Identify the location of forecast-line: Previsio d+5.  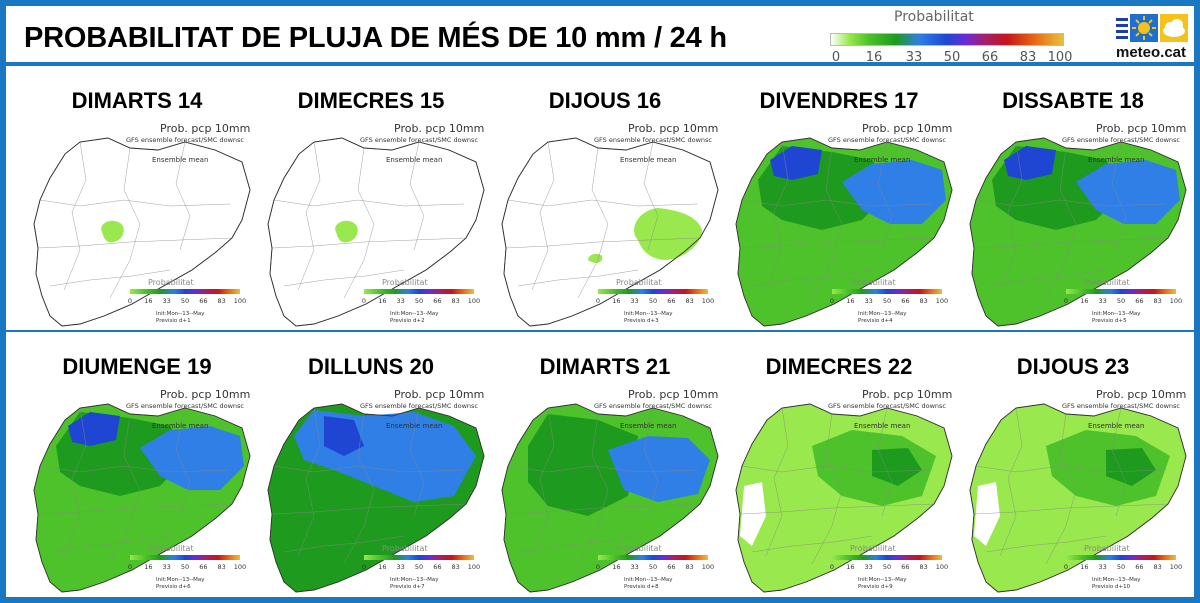
(1109, 321).